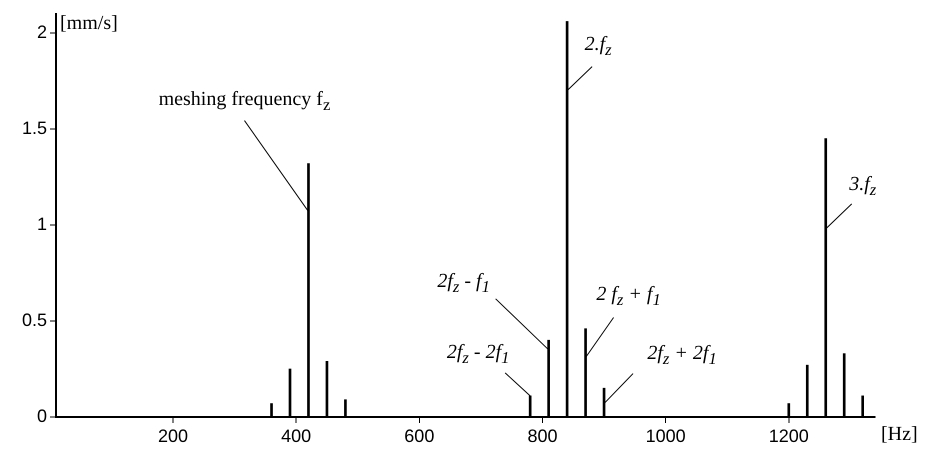  What do you see at coordinates (478, 354) in the screenshot?
I see `annotation: 2f$_{z}$ - 2f$_{1}$` at bounding box center [478, 354].